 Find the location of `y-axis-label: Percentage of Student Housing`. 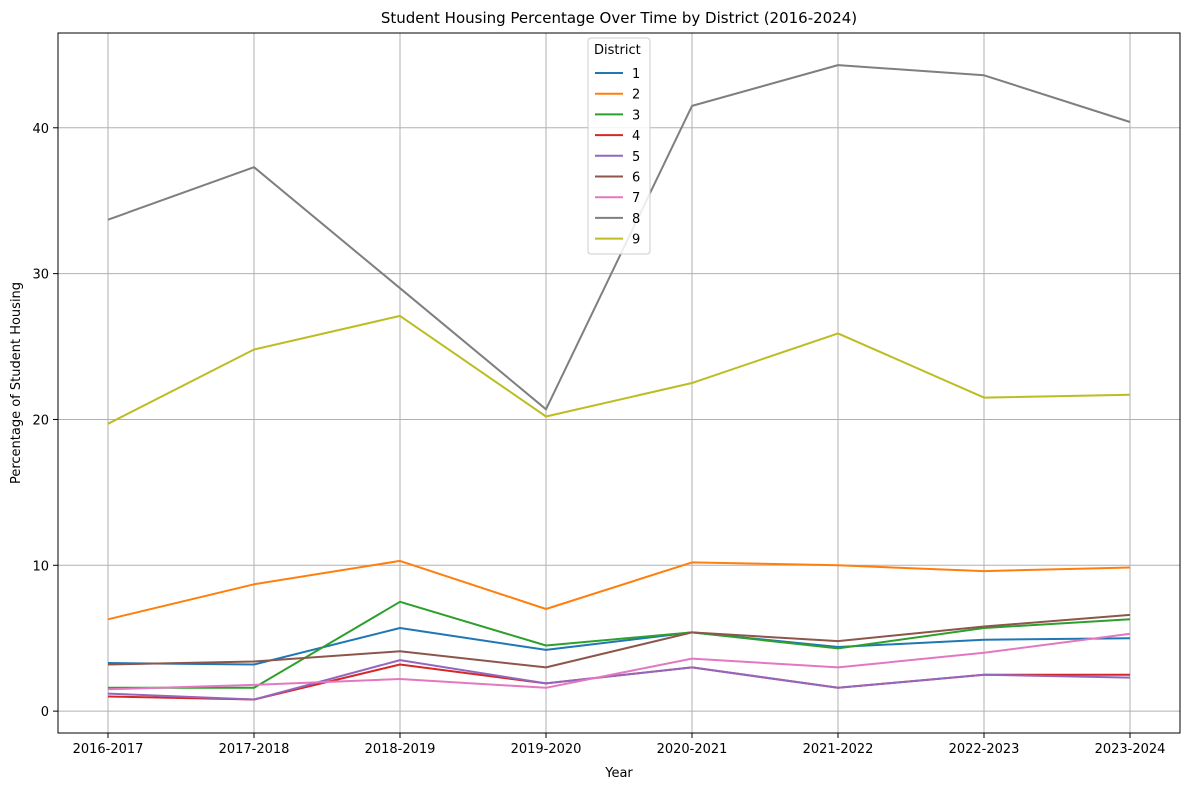

y-axis-label: Percentage of Student Housing is located at coordinates (16, 383).